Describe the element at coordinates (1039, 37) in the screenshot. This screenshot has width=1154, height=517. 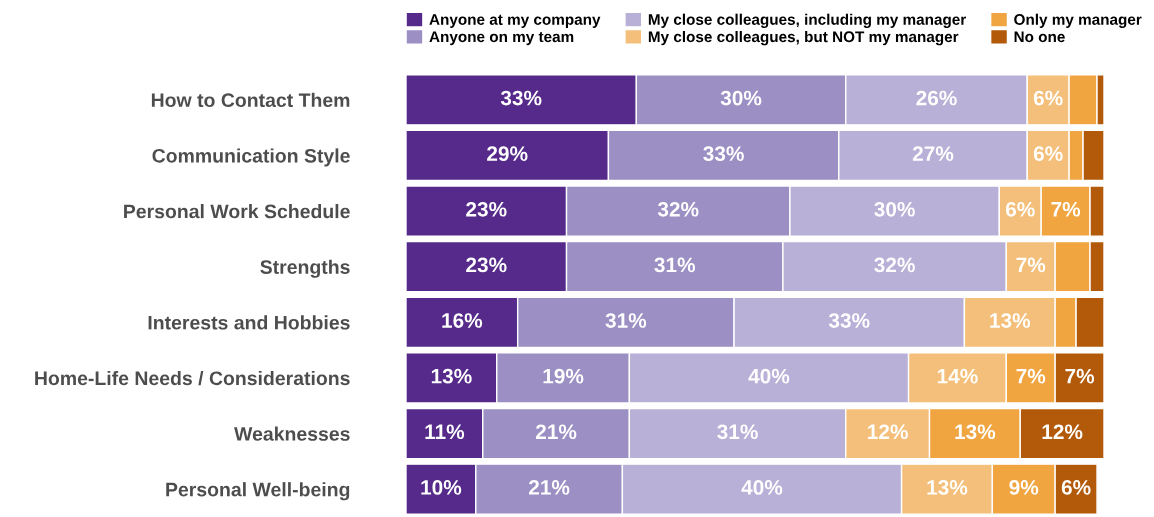
I see `legend-label: No one` at that location.